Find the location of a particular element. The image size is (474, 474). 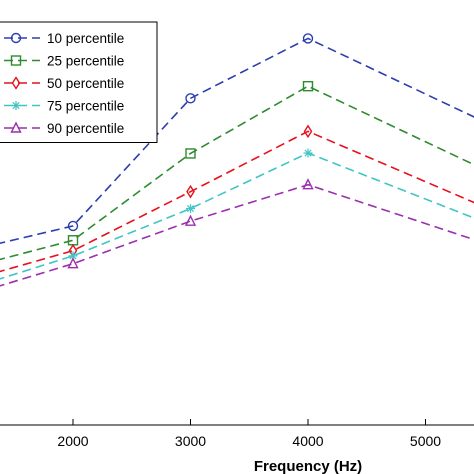

legend-marker-75-percentile is located at coordinates (16, 105).